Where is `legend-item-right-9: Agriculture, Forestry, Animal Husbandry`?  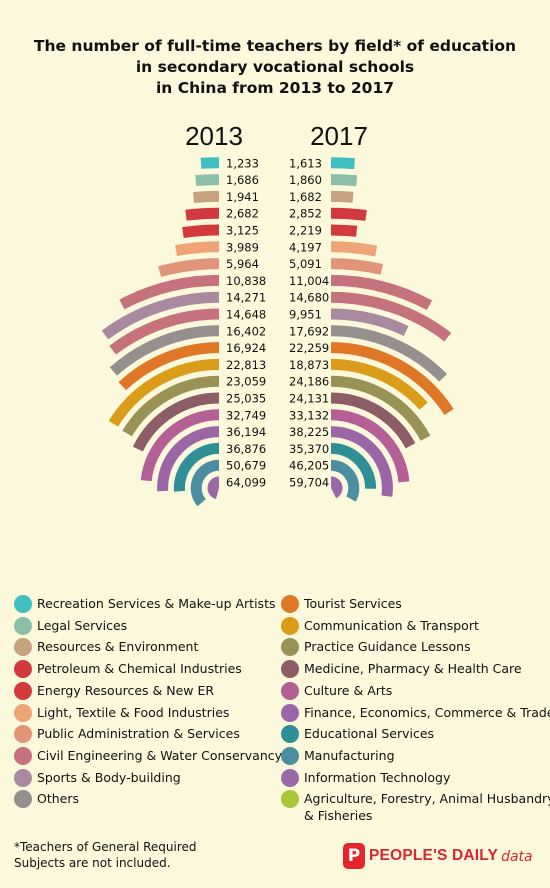
legend-item-right-9: Agriculture, Forestry, Animal Husbandry is located at coordinates (415, 799).